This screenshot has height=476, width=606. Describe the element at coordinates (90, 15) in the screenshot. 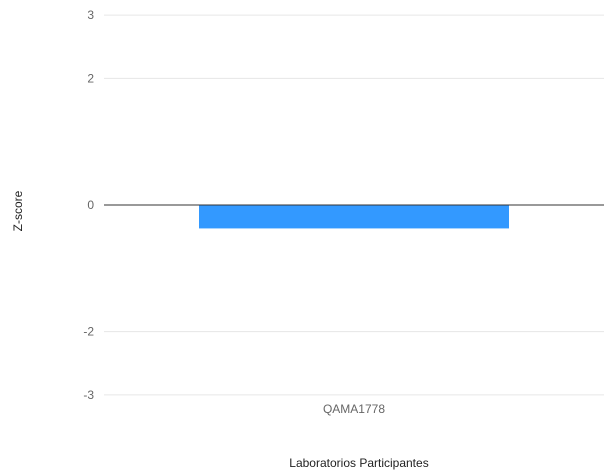

I see `y-tick-label: 3` at that location.